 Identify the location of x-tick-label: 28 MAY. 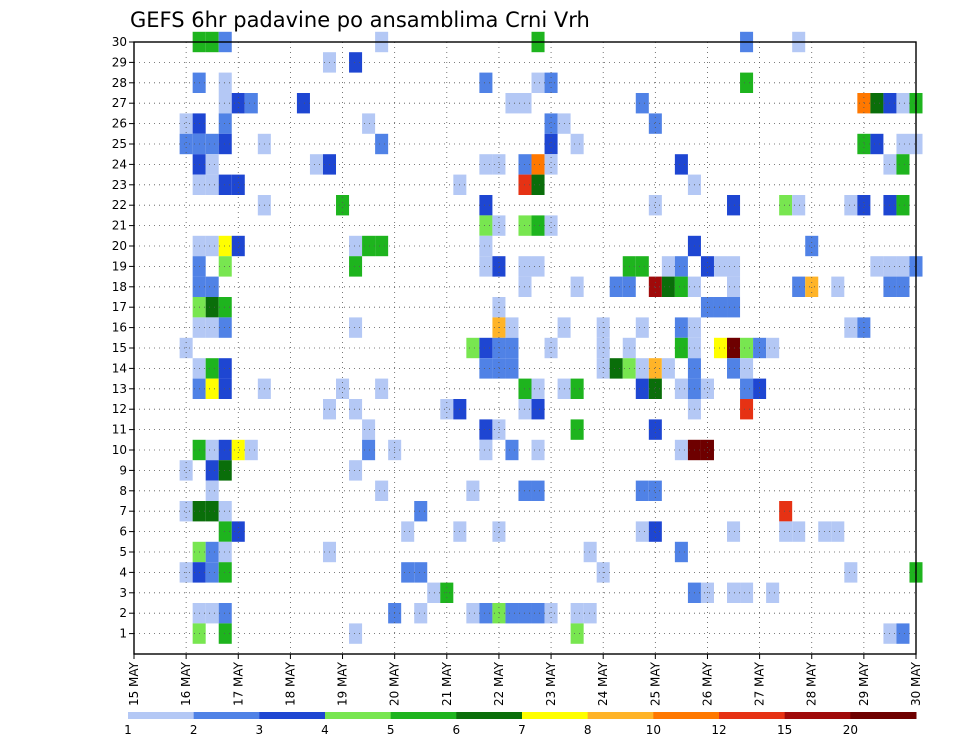
(812, 683).